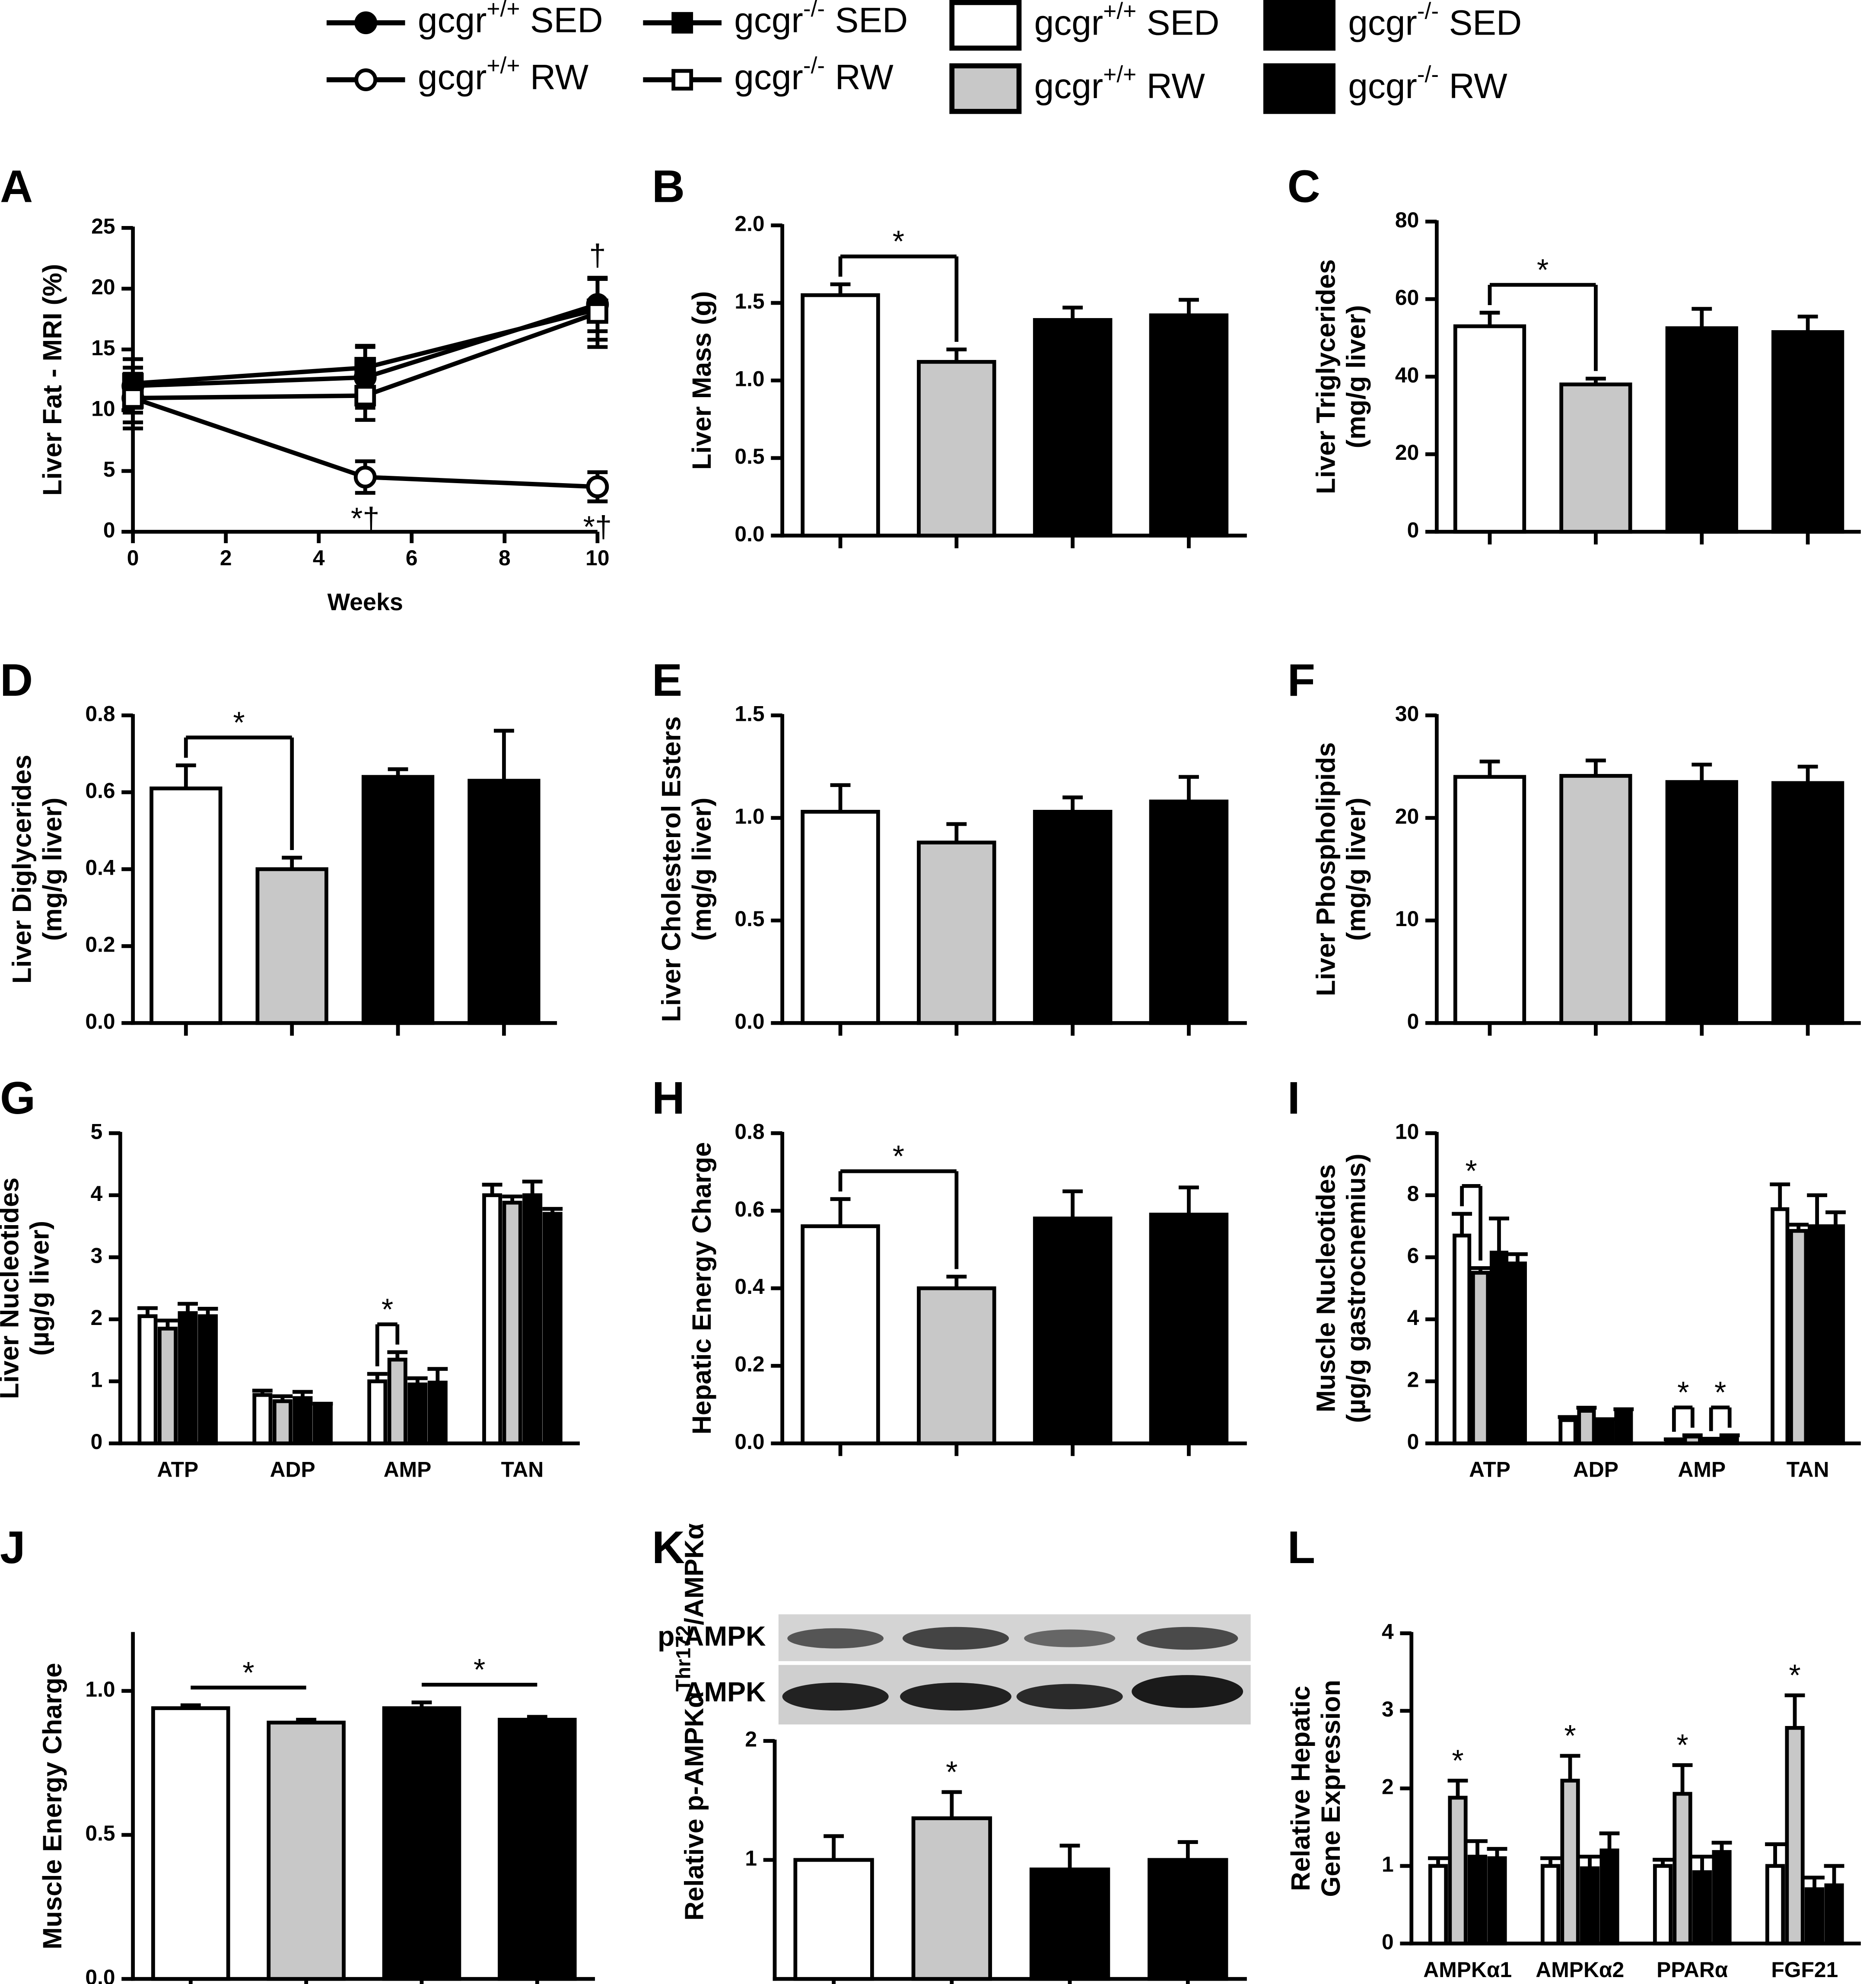 The width and height of the screenshot is (1876, 1984). I want to click on x-tick-label: AMPKα1, so click(1467, 1970).